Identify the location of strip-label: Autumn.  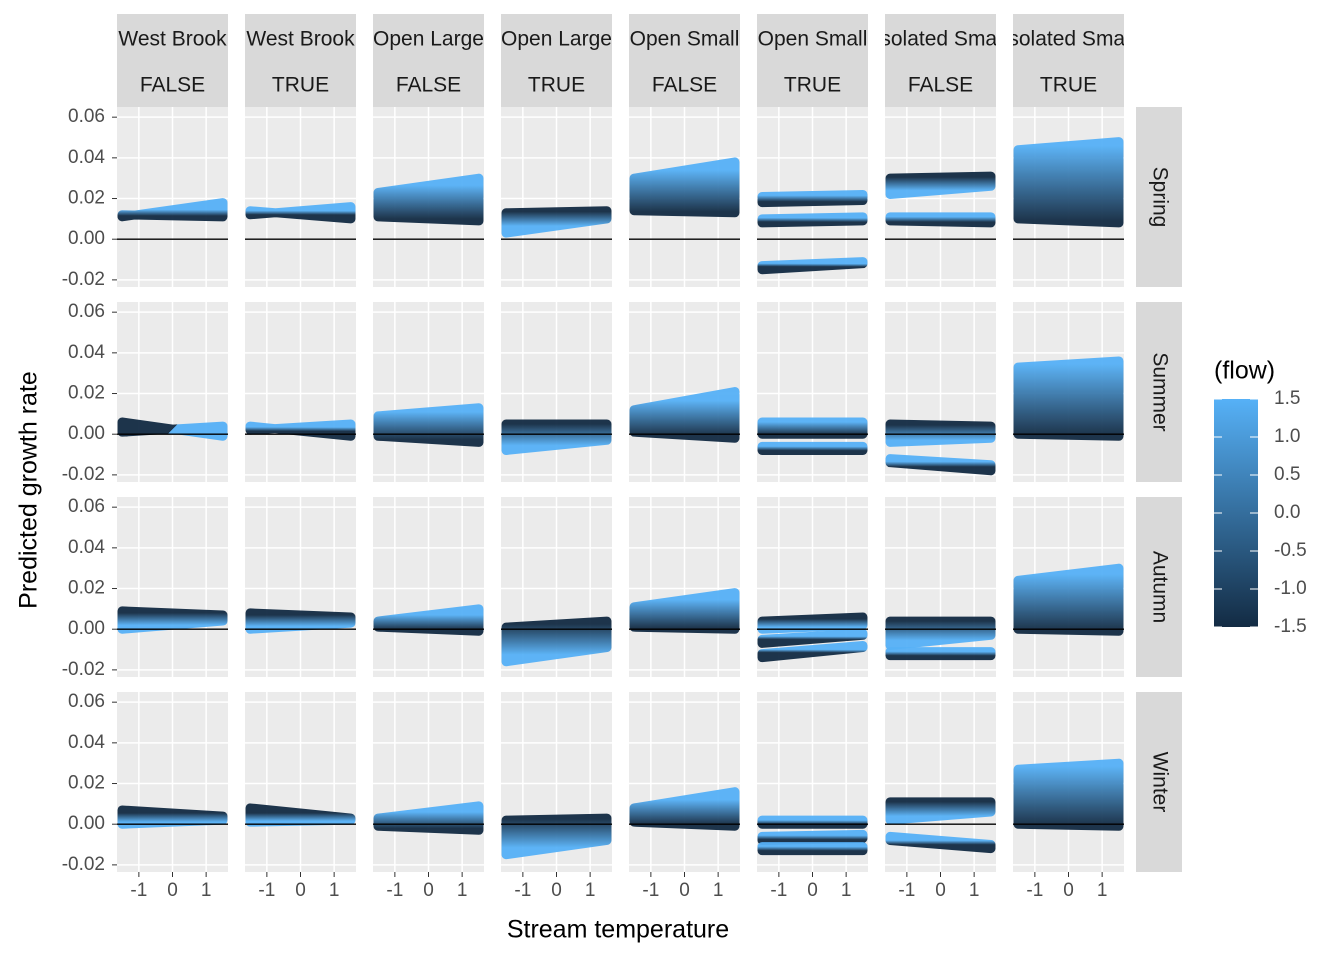
(1159, 587).